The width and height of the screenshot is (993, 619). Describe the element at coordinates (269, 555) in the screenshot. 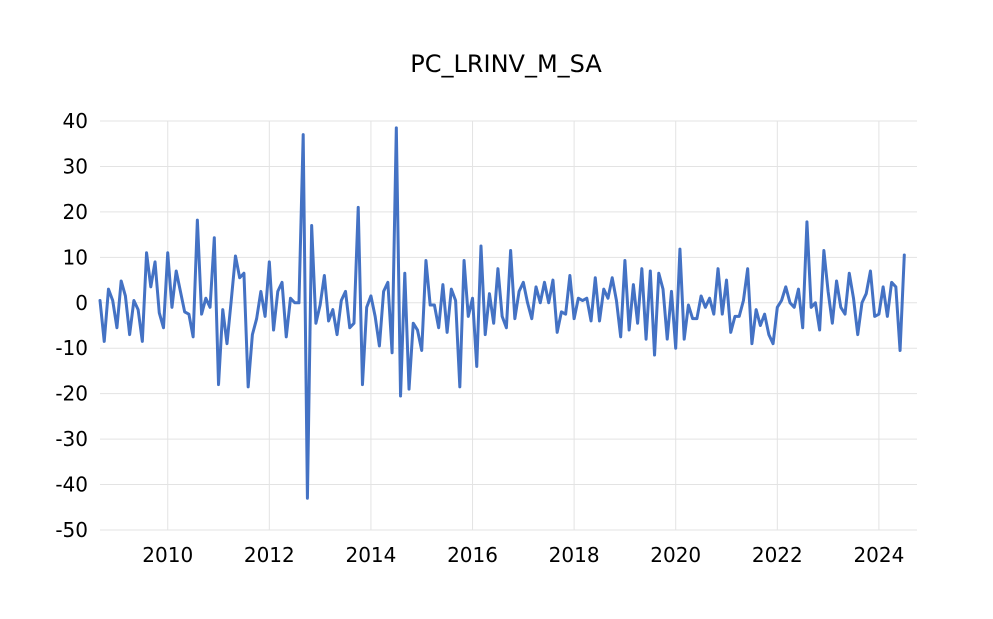

I see `x-tick-label: 2012` at that location.